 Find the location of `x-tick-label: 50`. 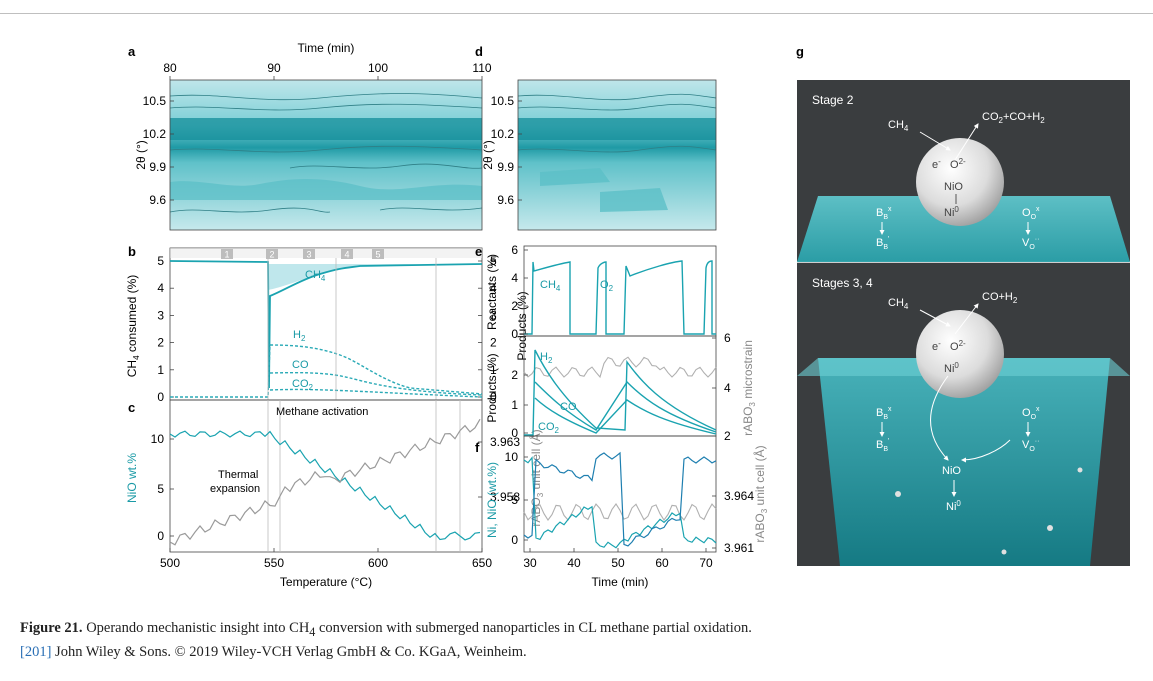

x-tick-label: 50 is located at coordinates (618, 563).